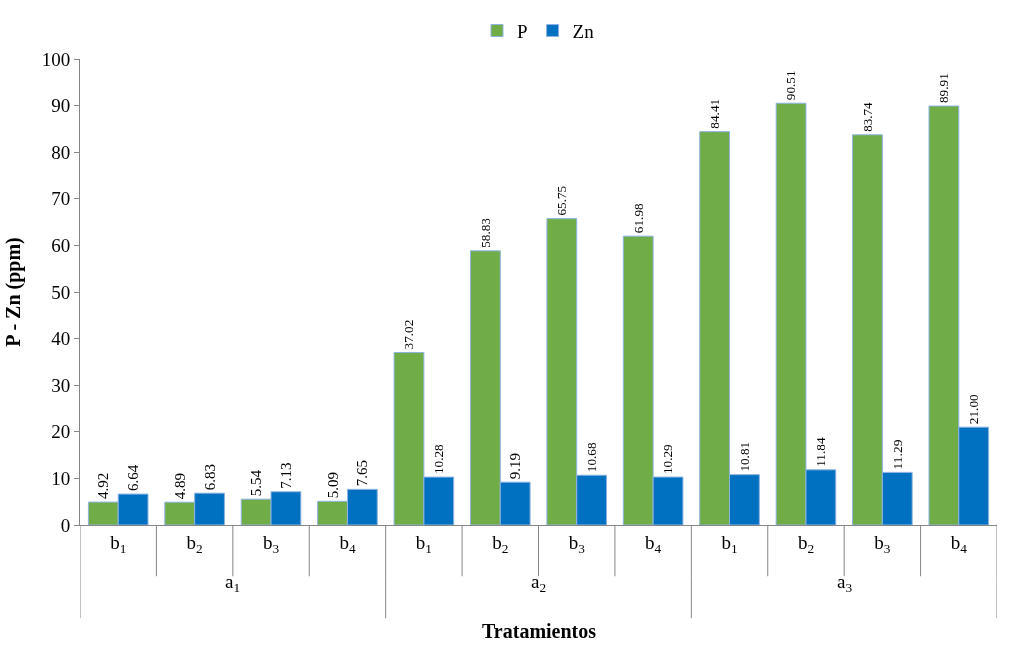 This screenshot has width=1017, height=655. What do you see at coordinates (61, 339) in the screenshot?
I see `y-tick-label: 40` at bounding box center [61, 339].